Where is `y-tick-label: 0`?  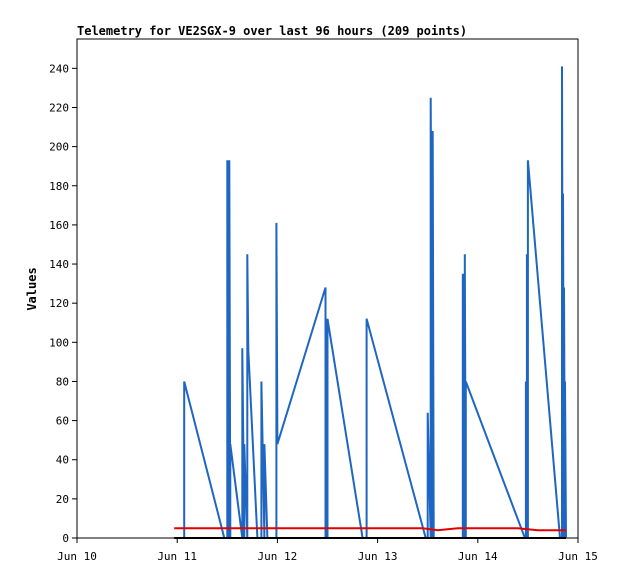
y-tick-label: 0 is located at coordinates (65, 538).